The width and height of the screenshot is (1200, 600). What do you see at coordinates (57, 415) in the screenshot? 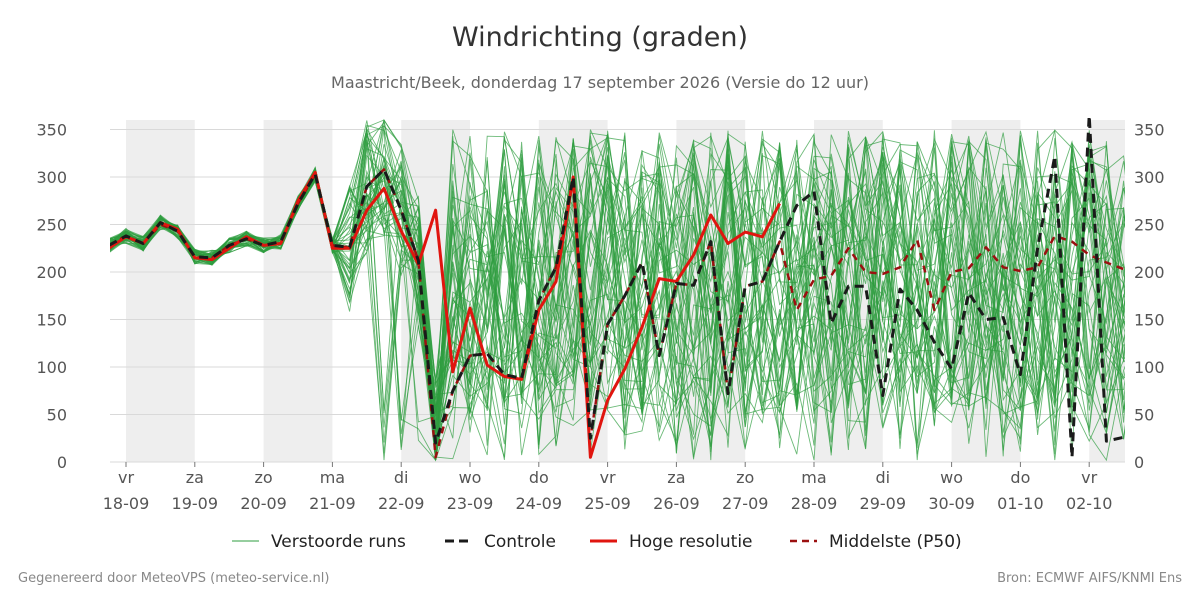
I see `y-tick-label-left: 50` at bounding box center [57, 415].